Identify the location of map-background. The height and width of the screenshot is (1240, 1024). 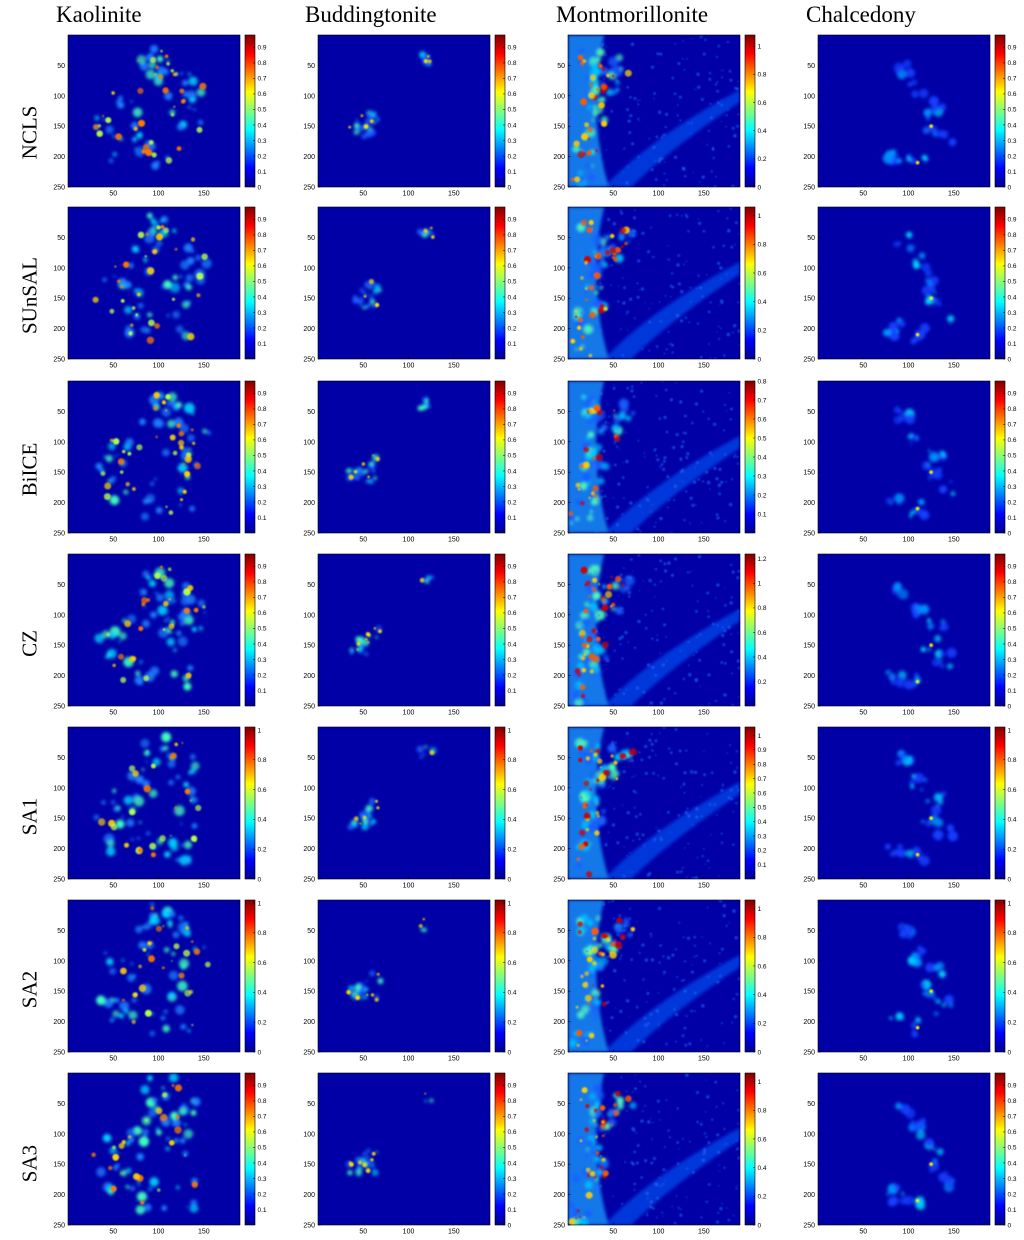
(404, 283).